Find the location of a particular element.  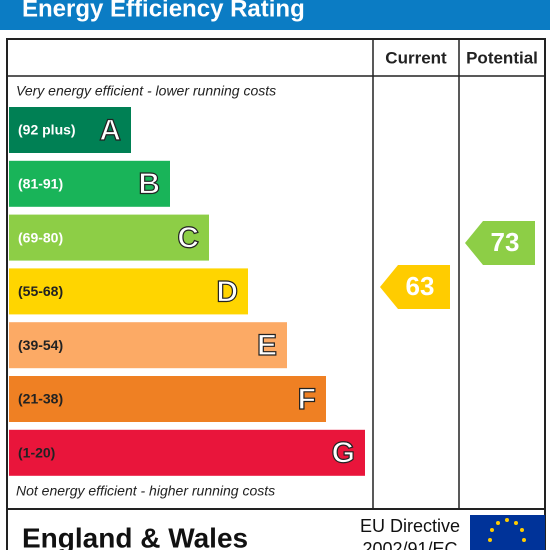

current-value: 63 is located at coordinates (420, 286).